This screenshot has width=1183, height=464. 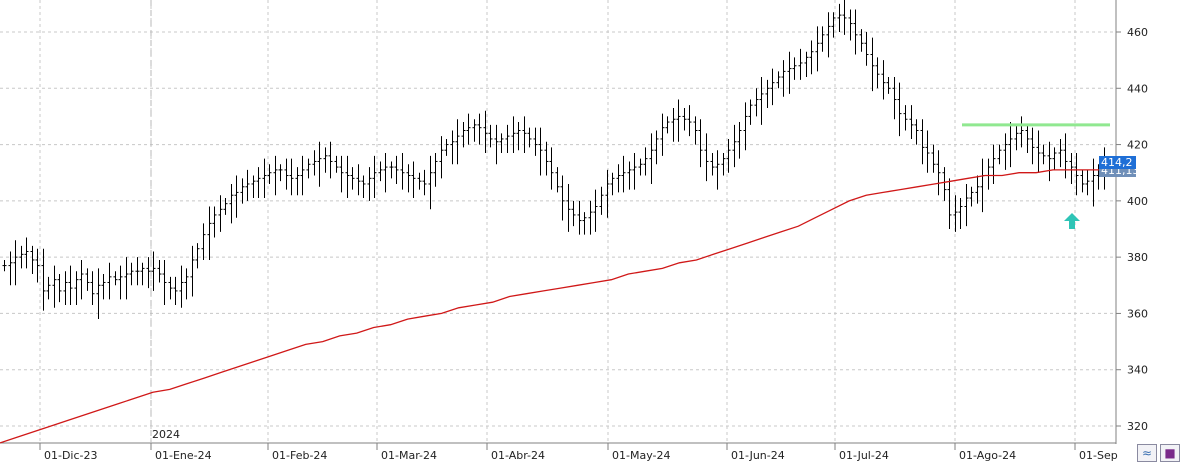 I want to click on x-tick-label: 01-Ene-24, so click(x=183, y=455).